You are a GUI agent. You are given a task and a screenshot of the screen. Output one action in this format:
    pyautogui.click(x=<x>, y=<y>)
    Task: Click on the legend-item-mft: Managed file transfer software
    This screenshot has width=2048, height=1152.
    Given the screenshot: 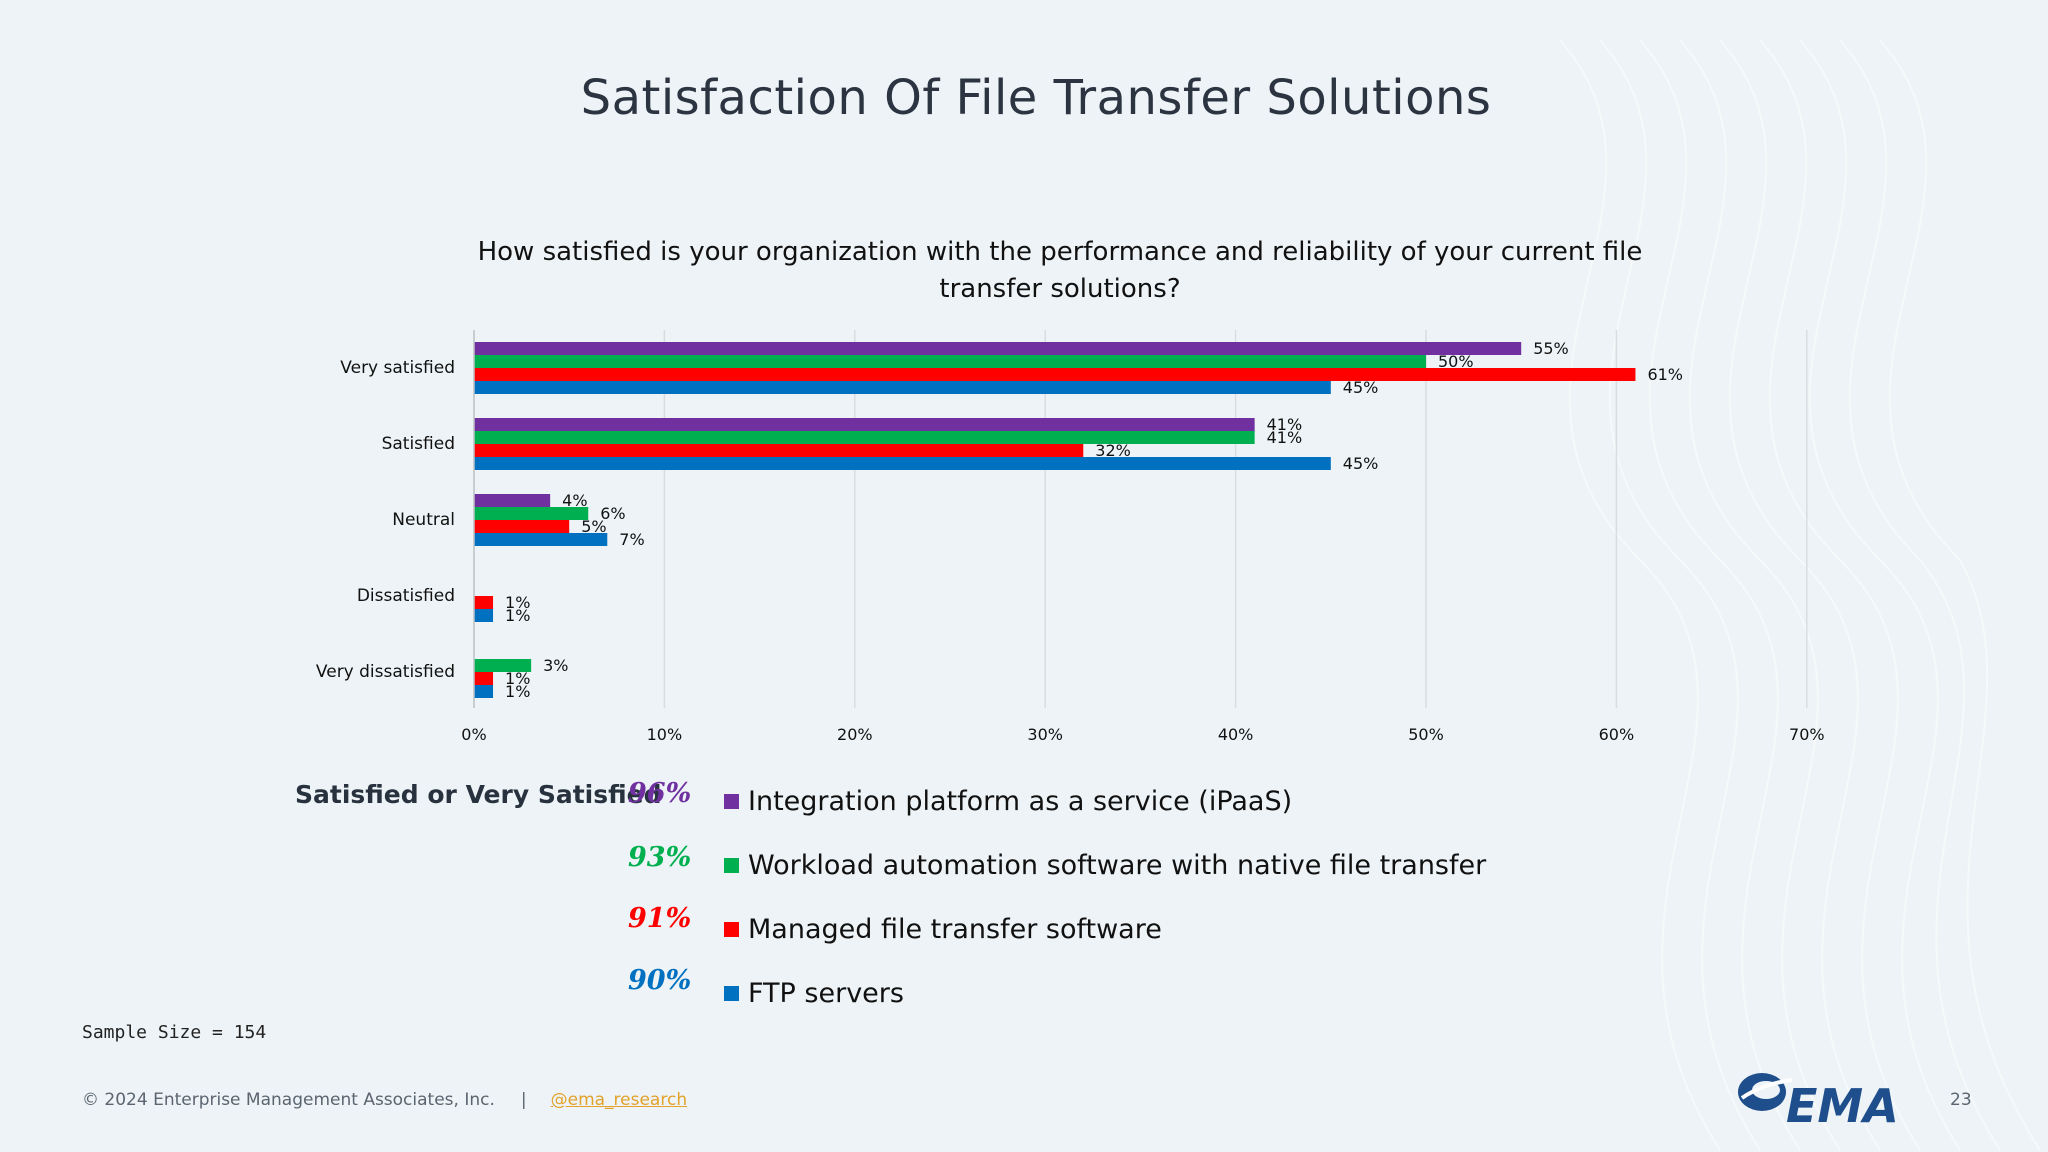 What is the action you would take?
    pyautogui.click(x=943, y=929)
    